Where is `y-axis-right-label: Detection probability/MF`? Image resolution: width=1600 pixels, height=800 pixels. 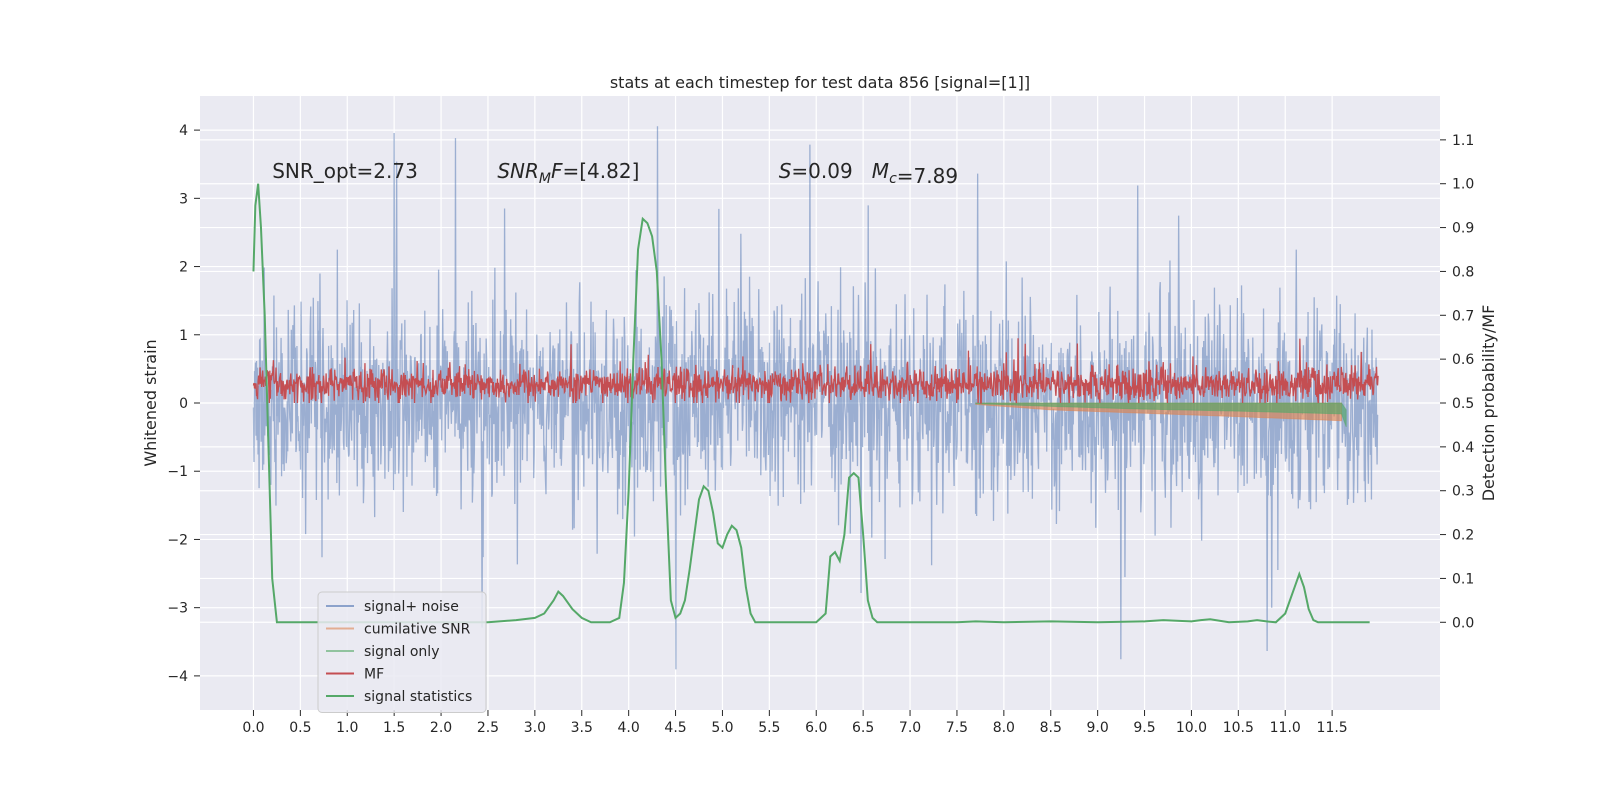 y-axis-right-label: Detection probability/MF is located at coordinates (1488, 403).